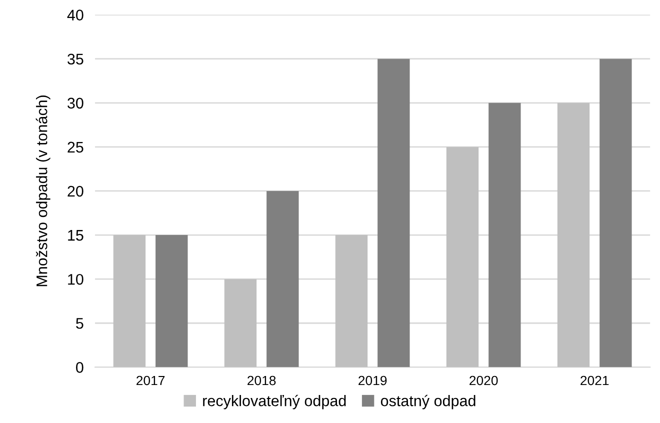 The image size is (660, 423). I want to click on y-tick-label: 25, so click(76, 147).